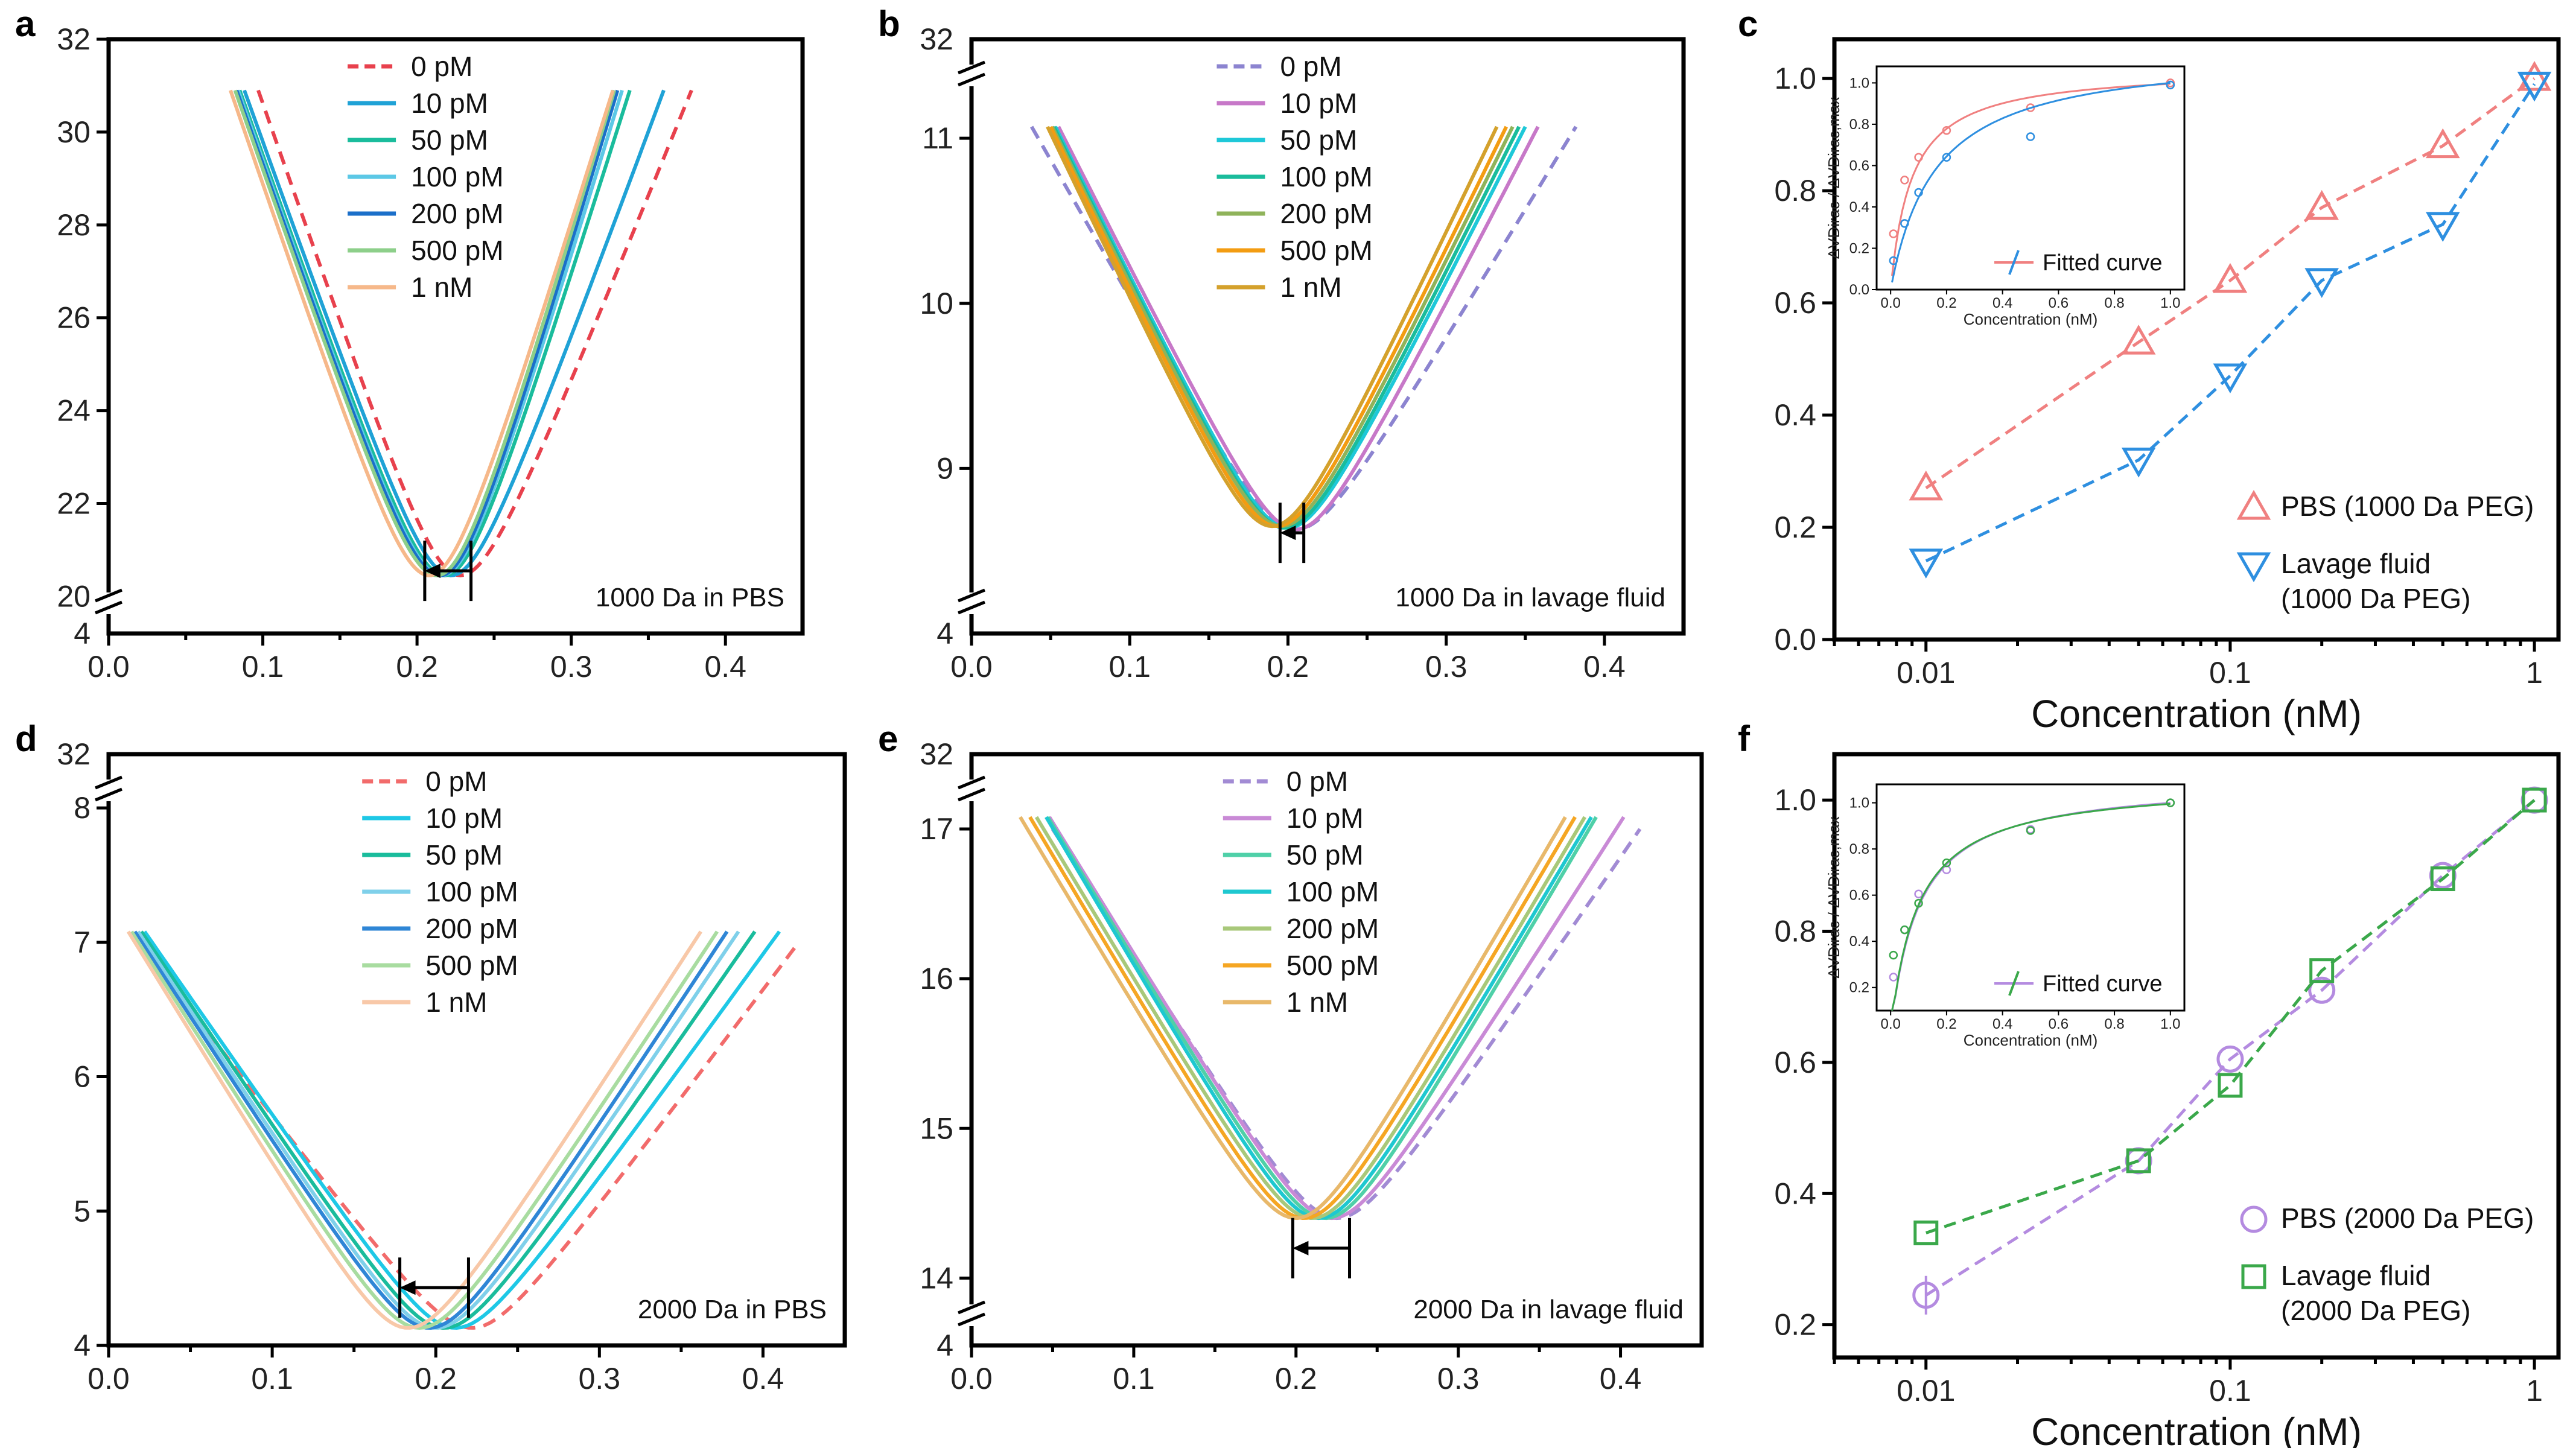  I want to click on inset-y-tick-label: 0.6, so click(1859, 165).